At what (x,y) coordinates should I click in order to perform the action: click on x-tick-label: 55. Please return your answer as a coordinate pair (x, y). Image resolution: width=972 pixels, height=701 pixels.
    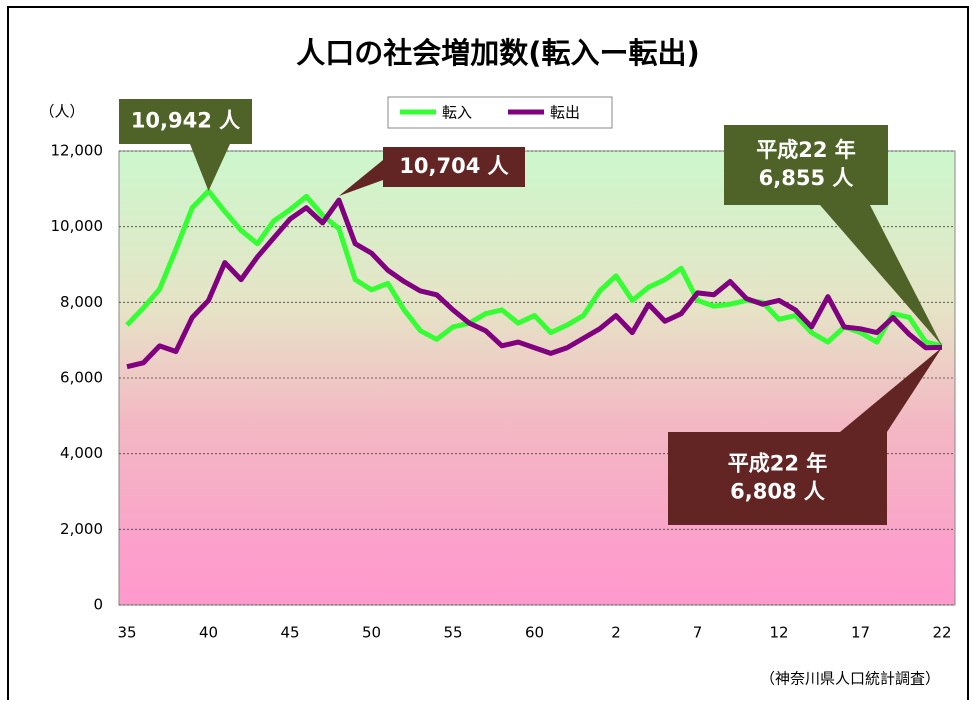
    Looking at the image, I should click on (452, 633).